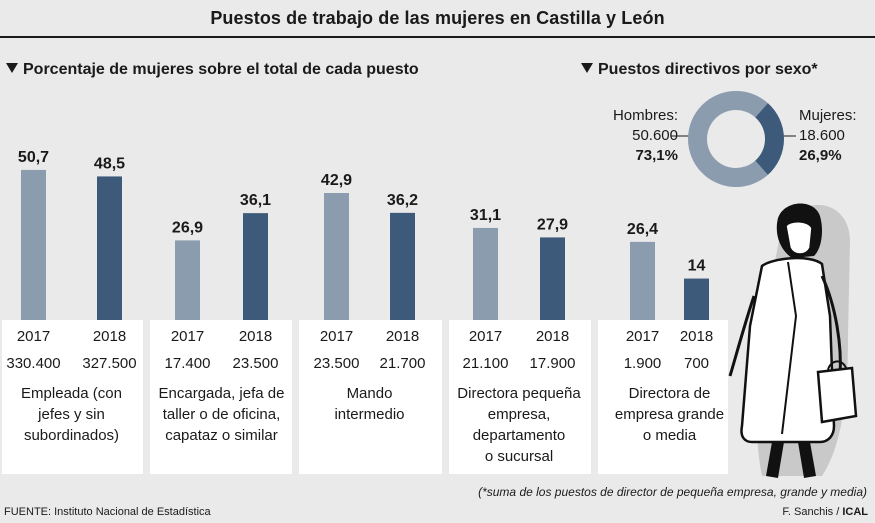  What do you see at coordinates (255, 200) in the screenshot?
I see `bar-value-label: 36,1` at bounding box center [255, 200].